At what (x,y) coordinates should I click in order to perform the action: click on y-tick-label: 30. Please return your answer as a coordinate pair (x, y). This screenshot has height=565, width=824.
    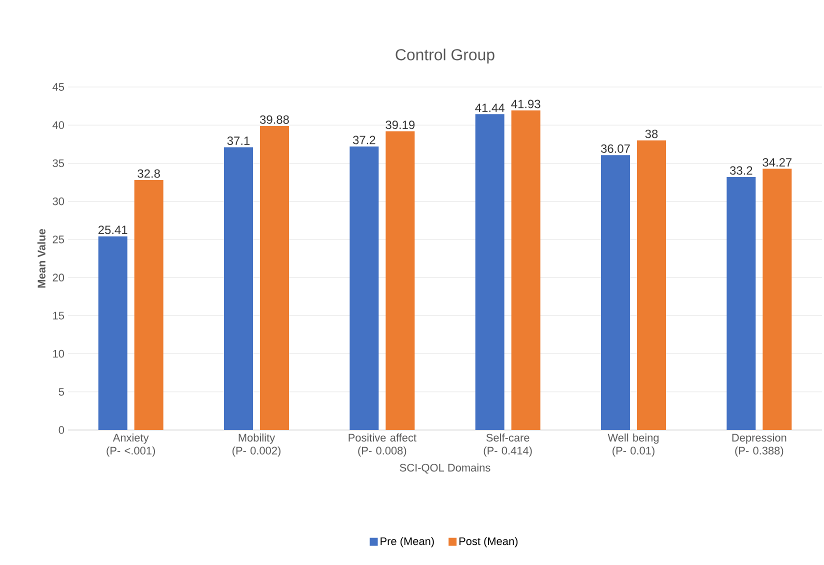
    Looking at the image, I should click on (58, 201).